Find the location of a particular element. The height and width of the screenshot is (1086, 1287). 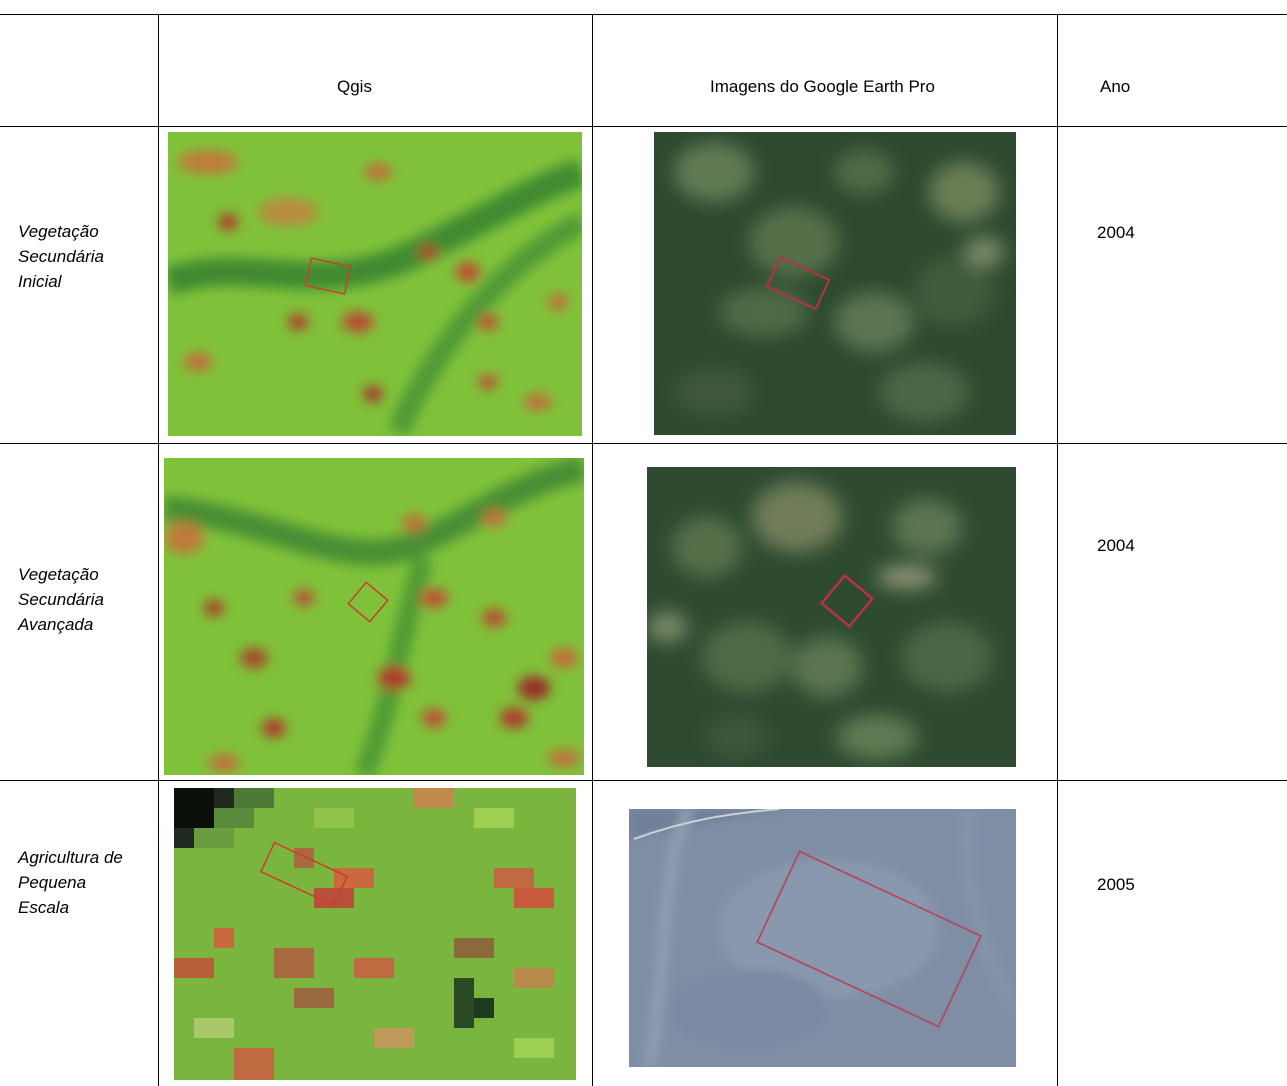

category-line: Avançada is located at coordinates (56, 624).